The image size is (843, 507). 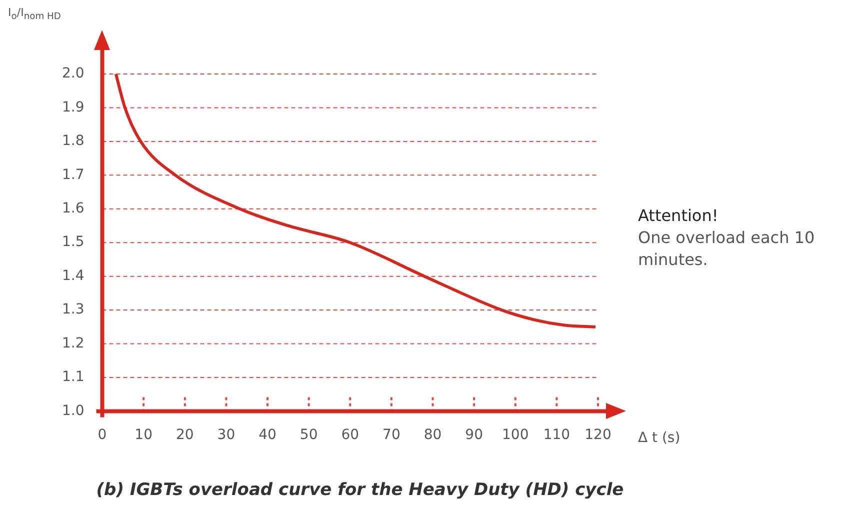 What do you see at coordinates (556, 435) in the screenshot?
I see `x-tick-label: 110` at bounding box center [556, 435].